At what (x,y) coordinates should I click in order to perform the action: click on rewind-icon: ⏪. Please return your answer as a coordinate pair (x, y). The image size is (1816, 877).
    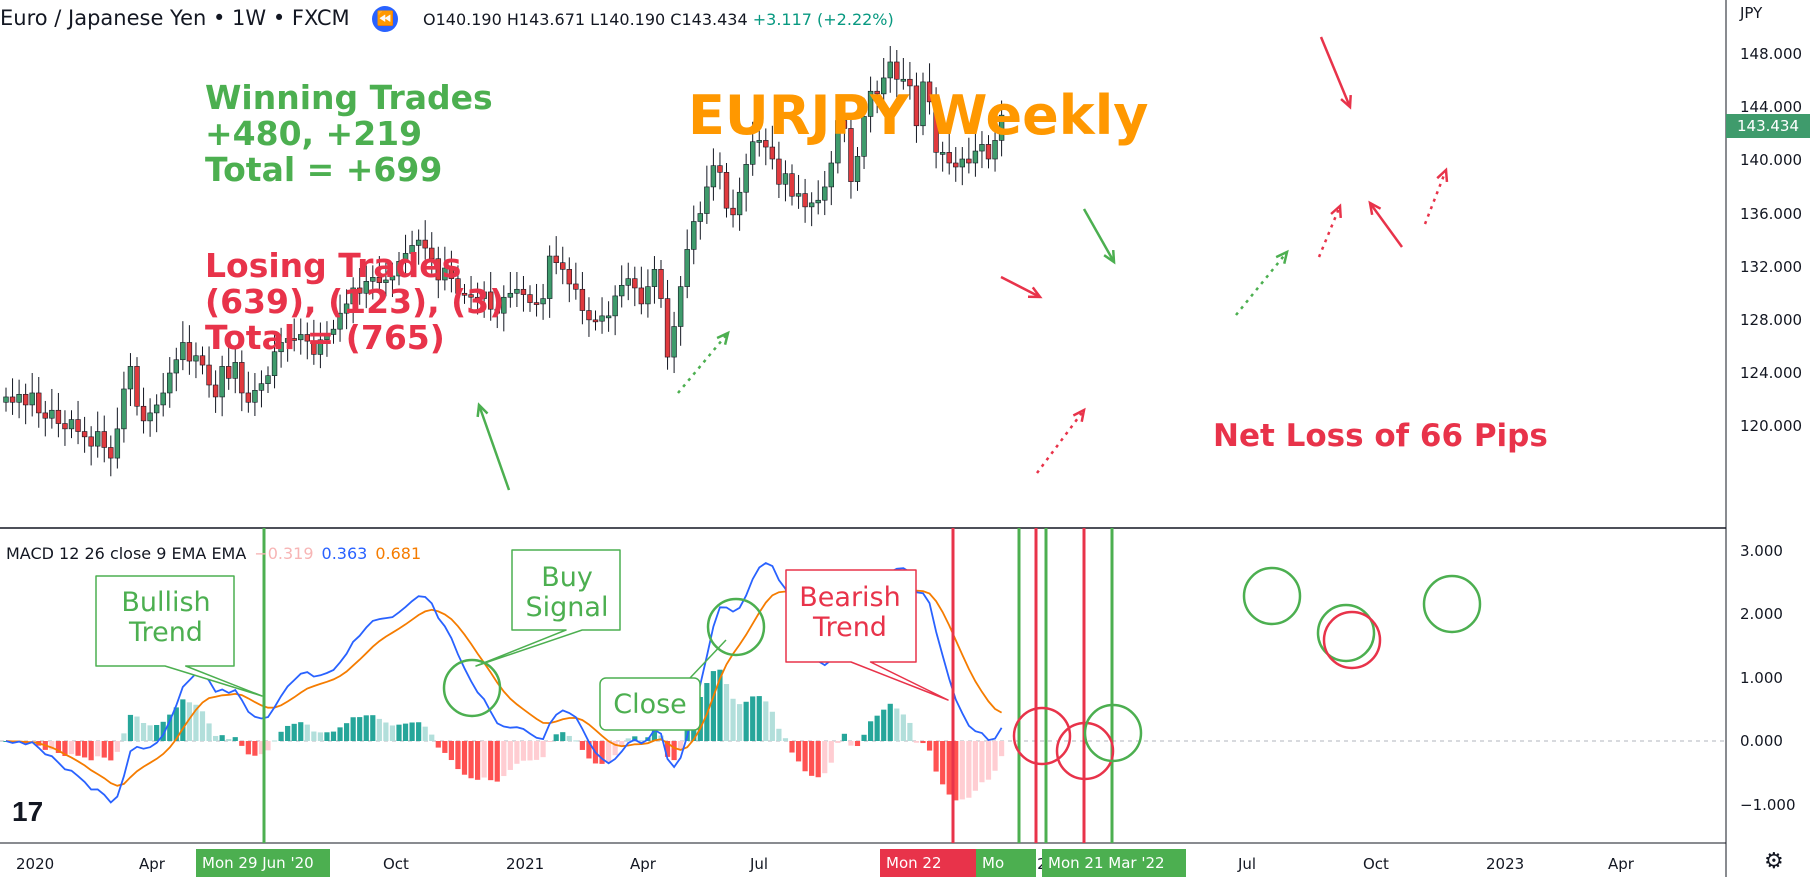
    Looking at the image, I should click on (385, 19).